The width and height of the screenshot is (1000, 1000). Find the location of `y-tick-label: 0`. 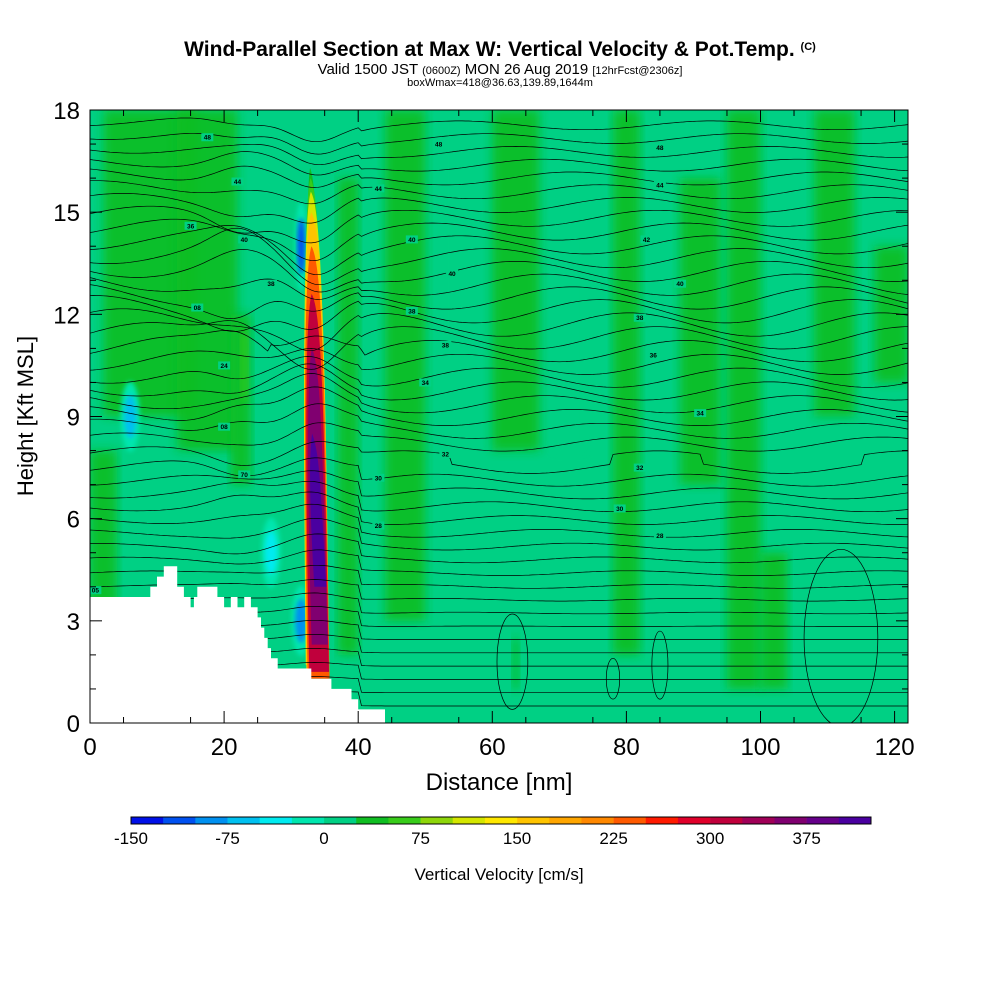

y-tick-label: 0 is located at coordinates (73, 724).